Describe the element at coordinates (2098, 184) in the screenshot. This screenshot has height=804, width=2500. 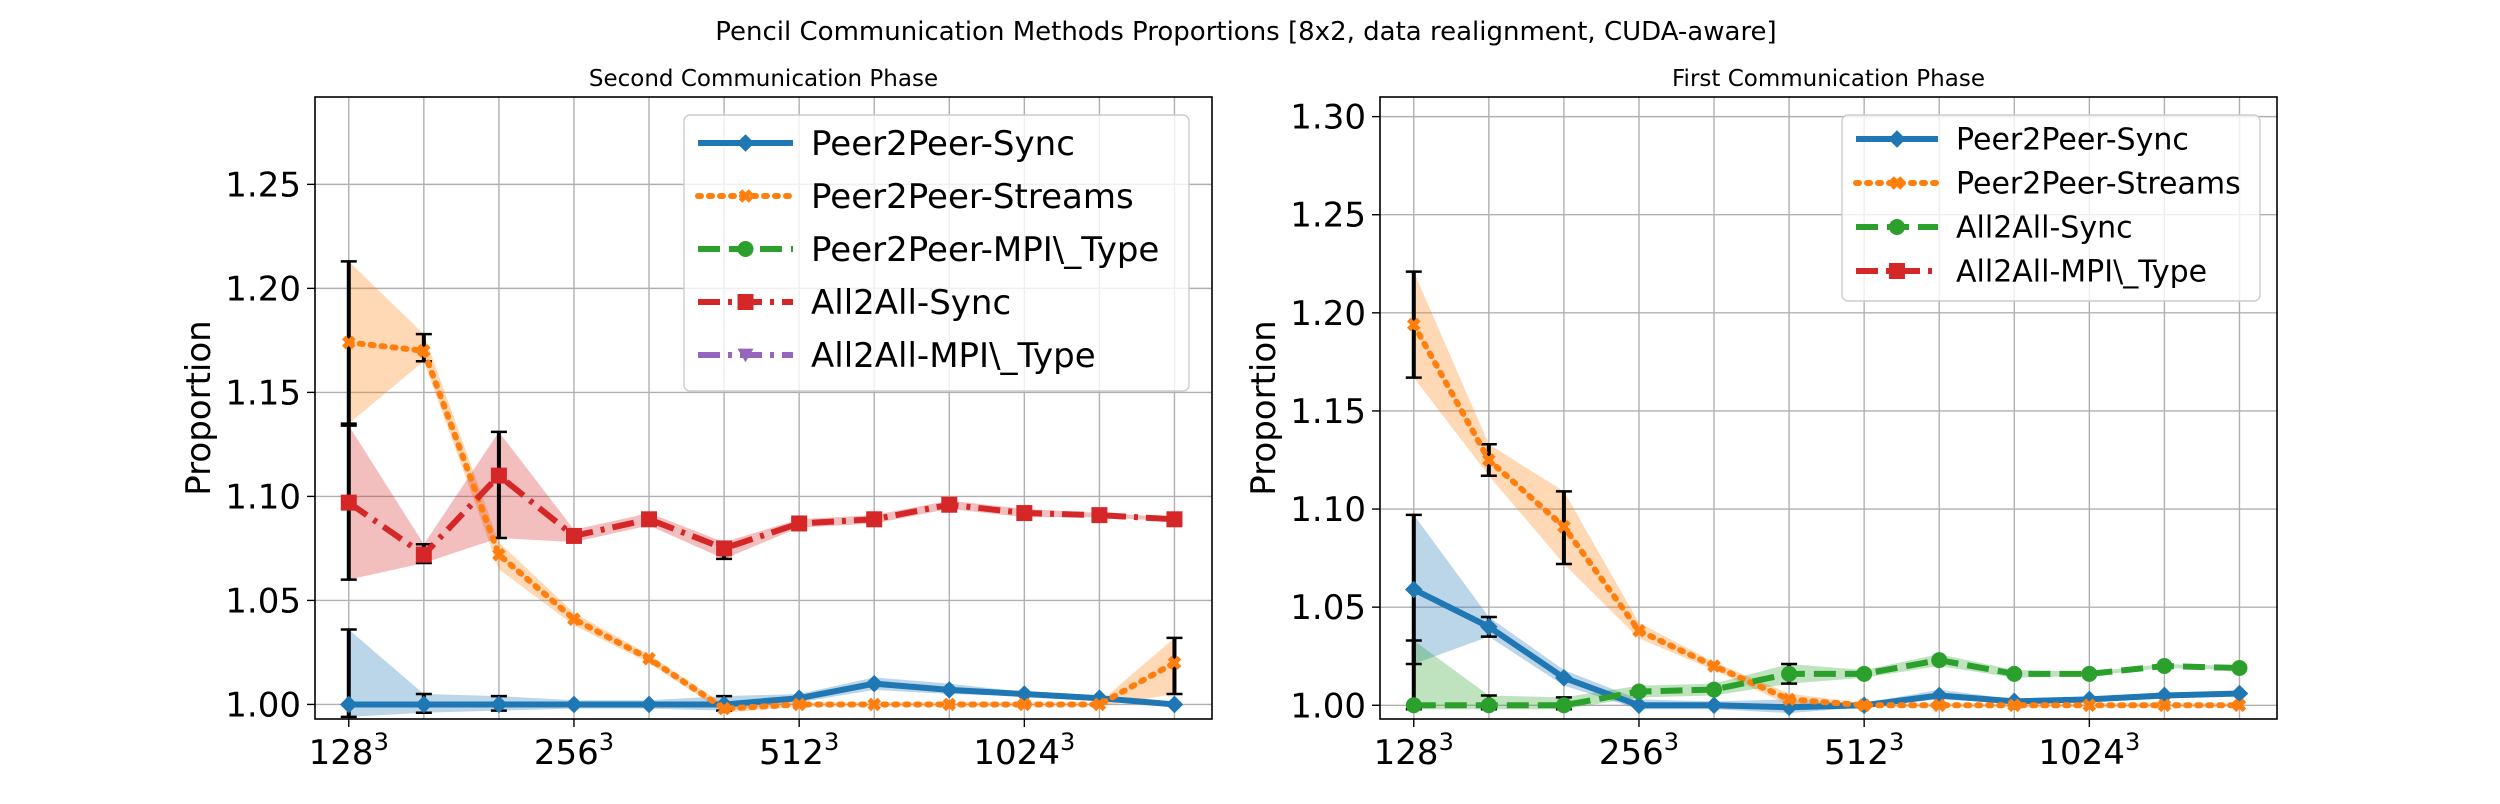
I see `legend-label: Peer2Peer-Streams` at that location.